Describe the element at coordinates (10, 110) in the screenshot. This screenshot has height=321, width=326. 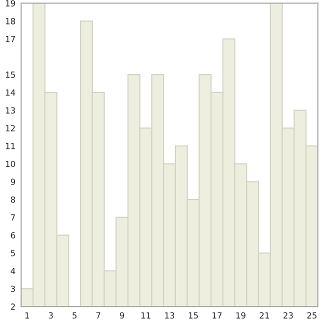
I see `y-tick-label: 13` at that location.